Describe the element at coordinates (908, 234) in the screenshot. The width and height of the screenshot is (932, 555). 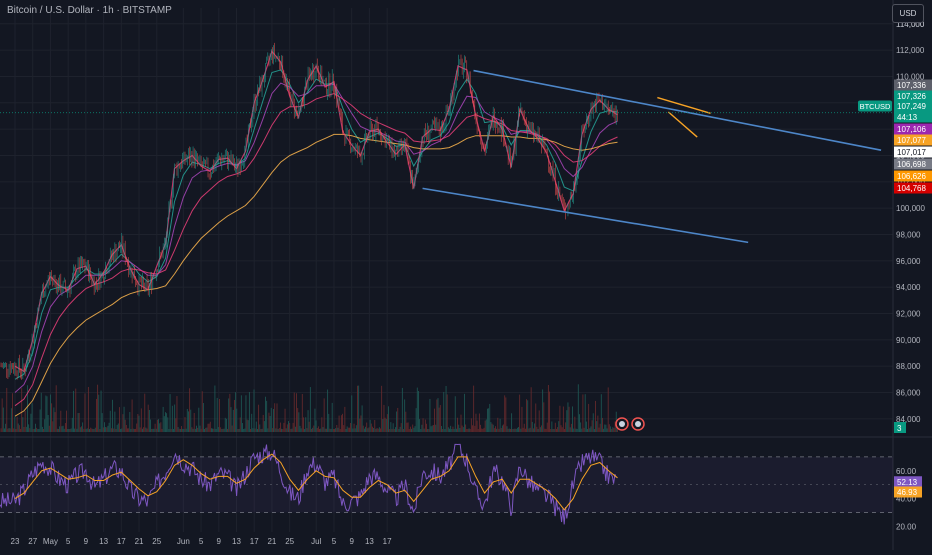
I see `y-tick-label: 98,000` at that location.